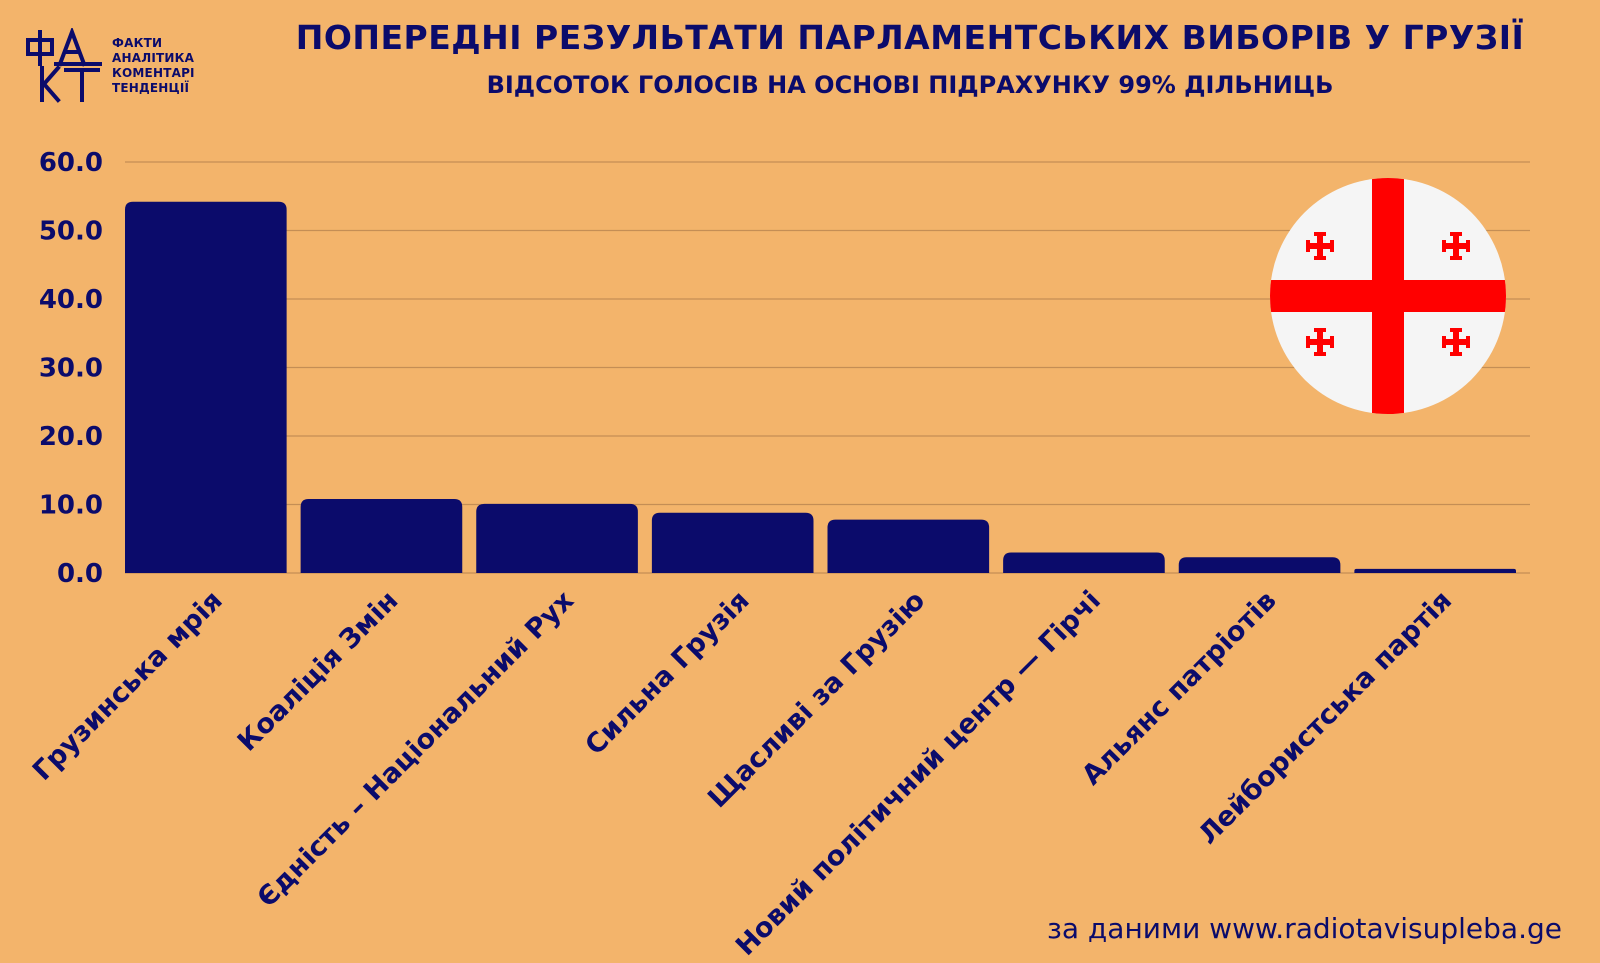 Image resolution: width=1600 pixels, height=963 pixels. I want to click on logo-line-analytics: АНАЛІТИКА, so click(153, 58).